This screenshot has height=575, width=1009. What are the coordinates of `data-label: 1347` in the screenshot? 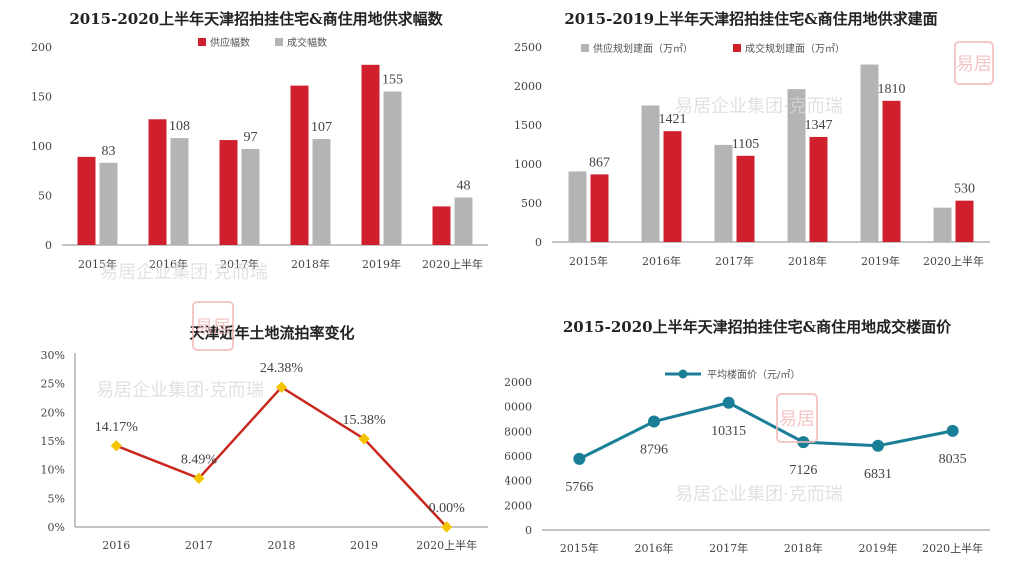 It's located at (819, 125).